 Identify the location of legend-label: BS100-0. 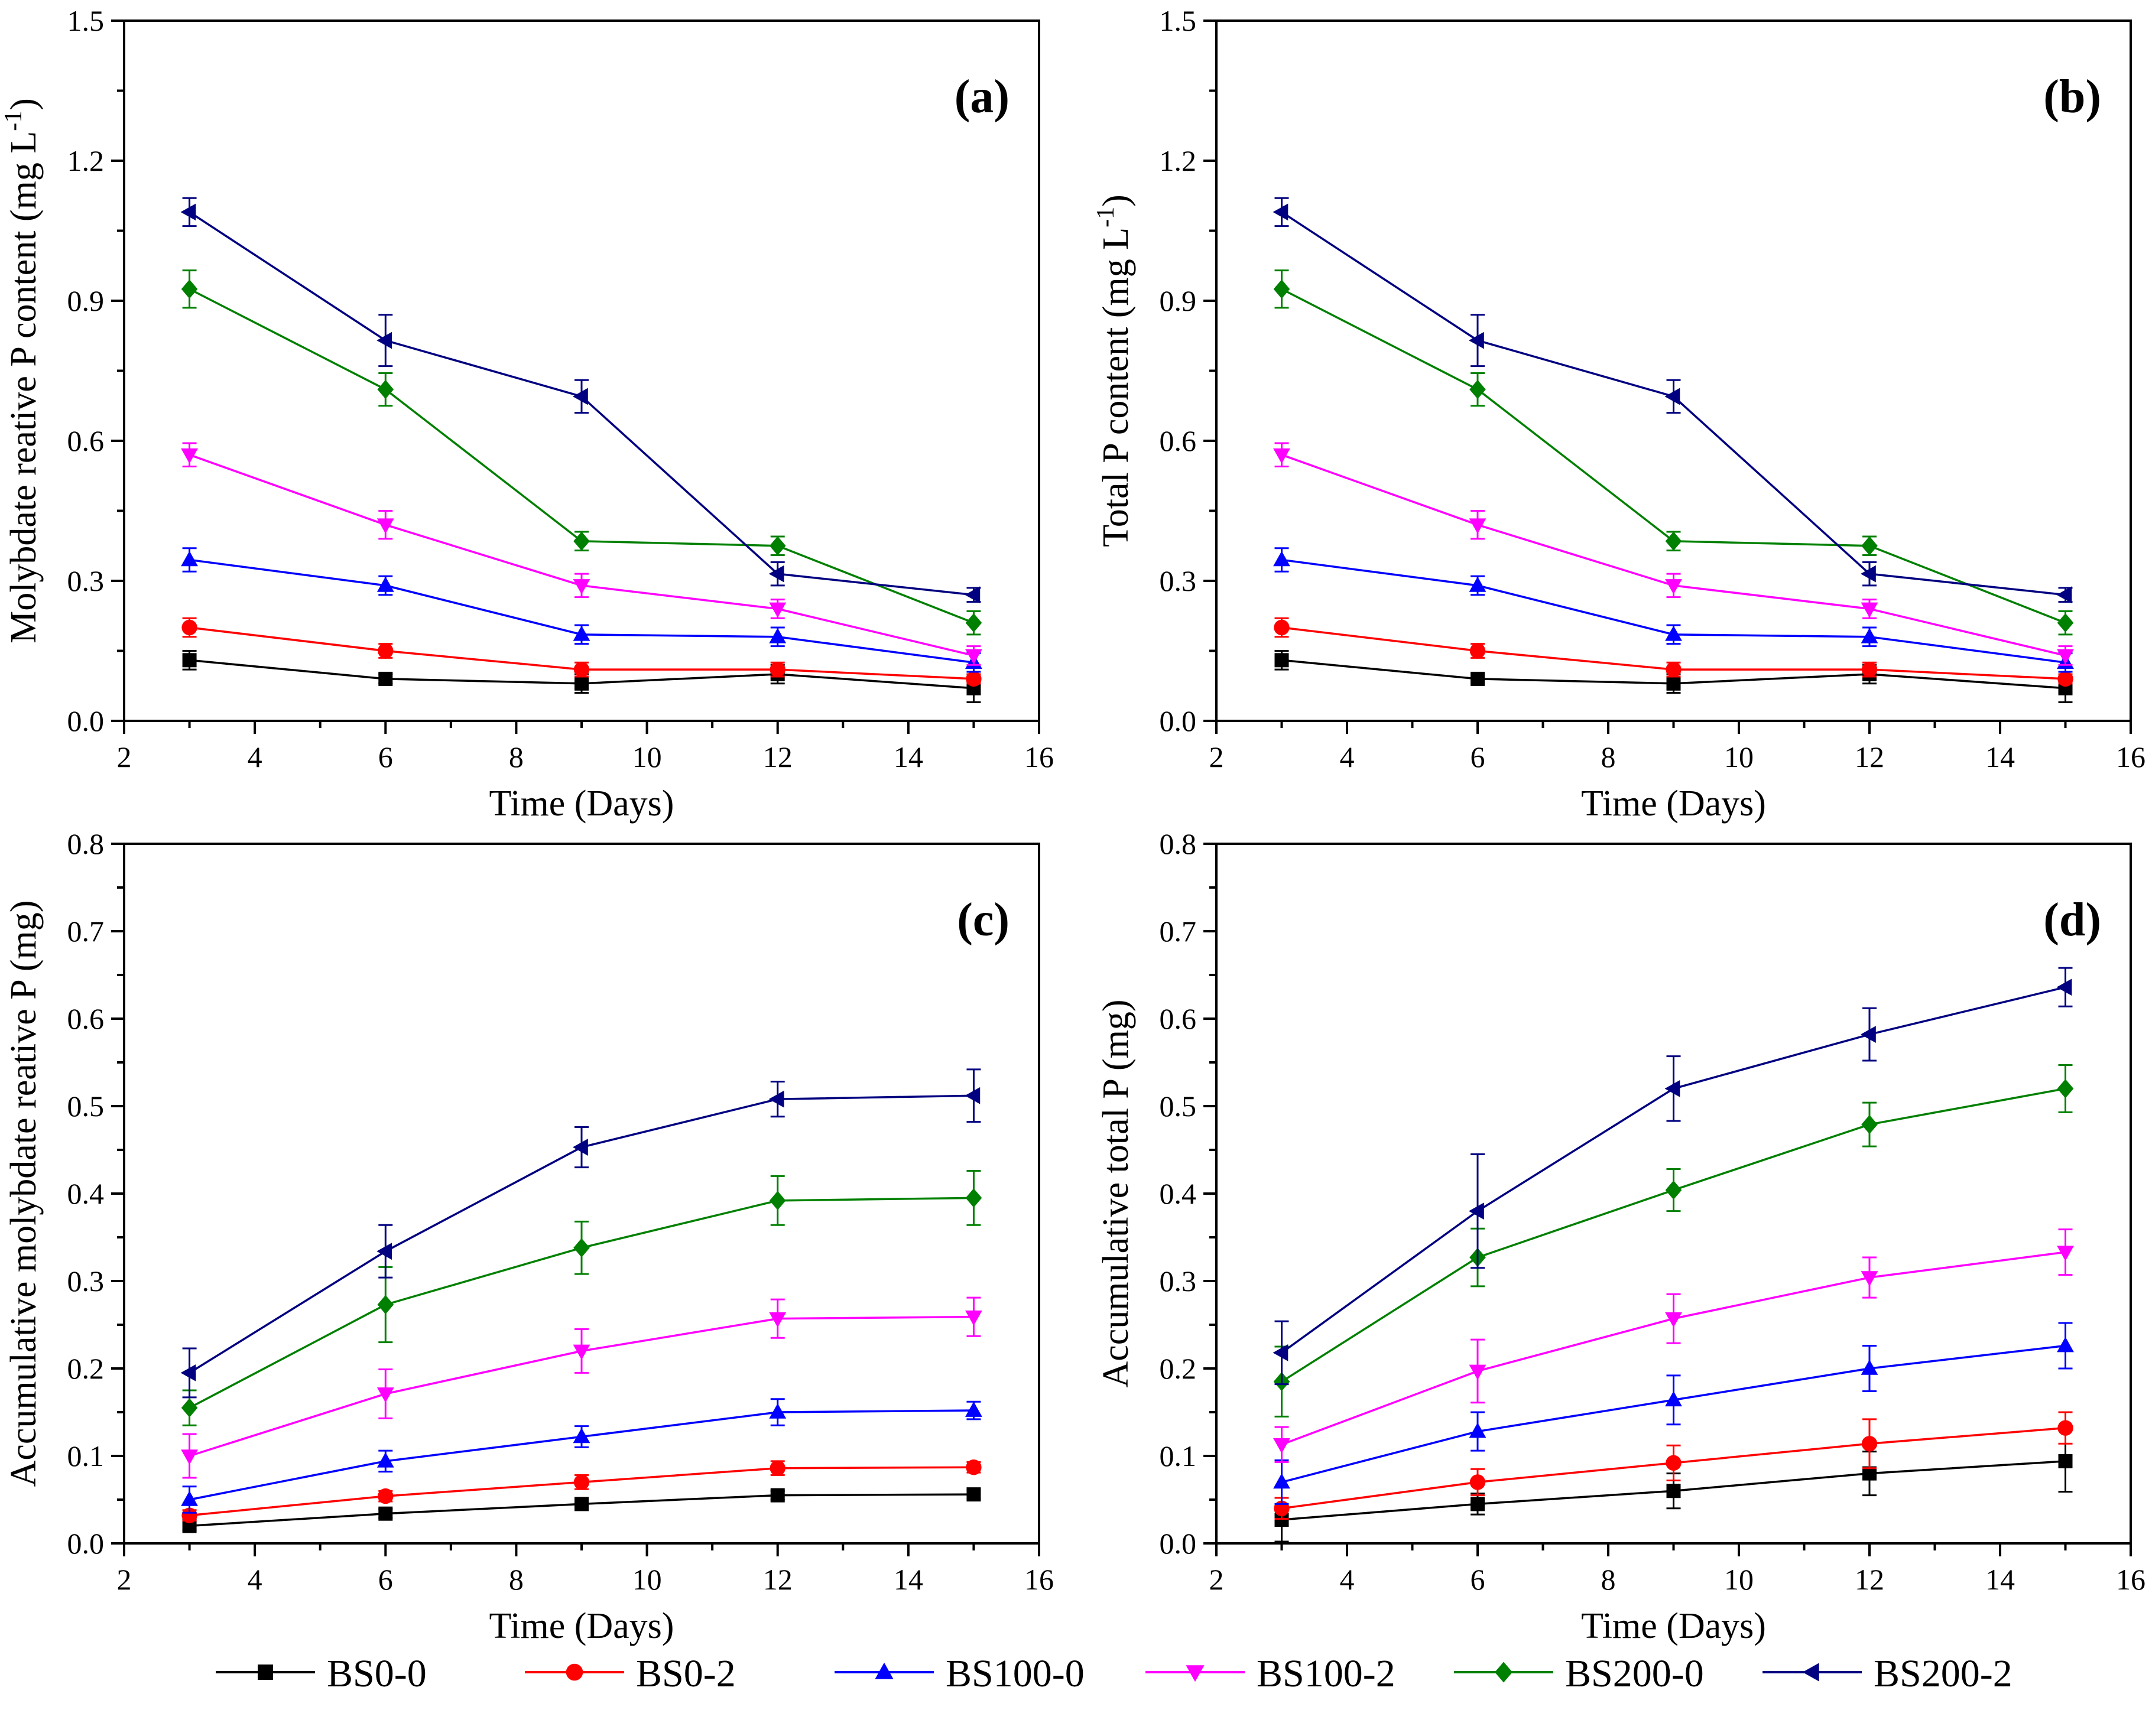
(1015, 1674).